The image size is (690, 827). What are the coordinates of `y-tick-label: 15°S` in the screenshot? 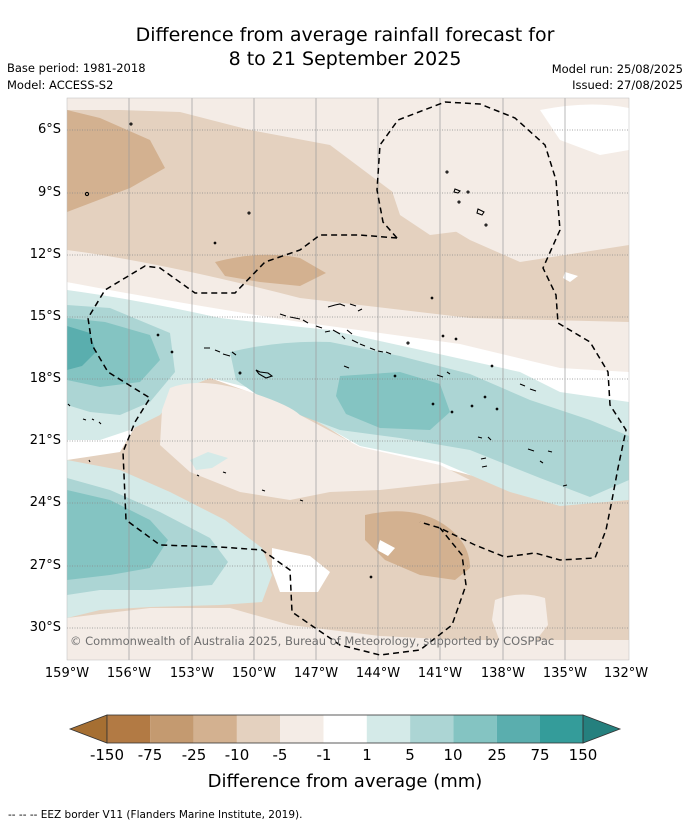 It's located at (45, 316).